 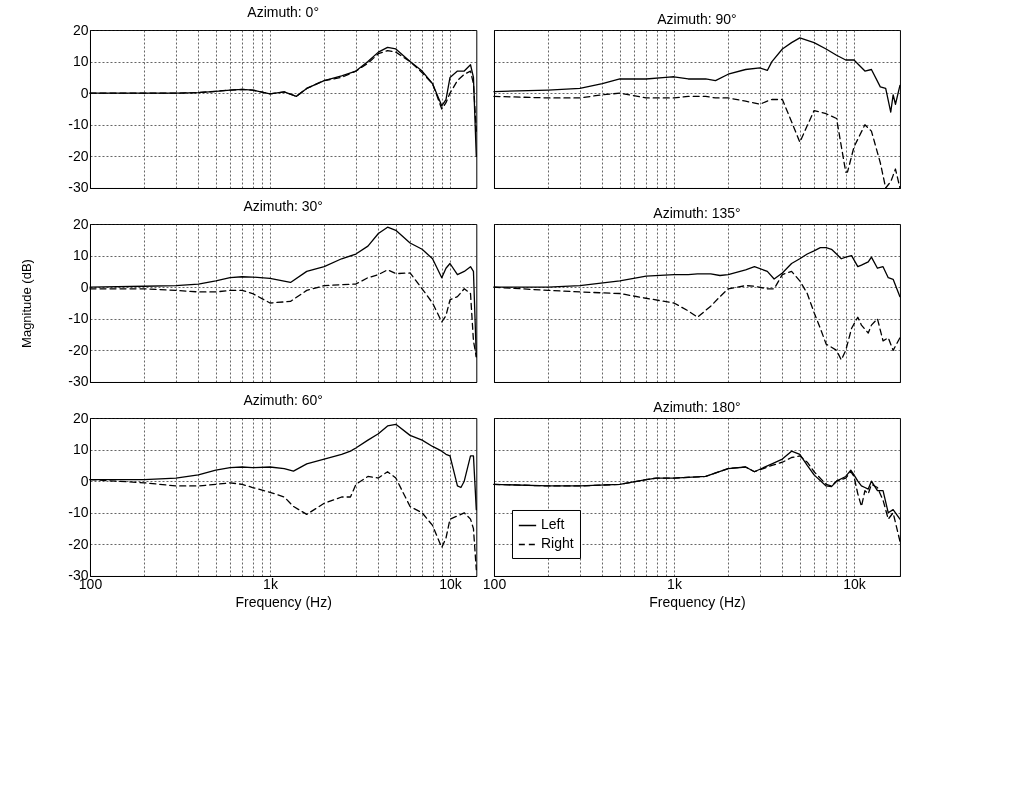 What do you see at coordinates (27, 303) in the screenshot?
I see `y-axis-title: Magnitude (dB)` at bounding box center [27, 303].